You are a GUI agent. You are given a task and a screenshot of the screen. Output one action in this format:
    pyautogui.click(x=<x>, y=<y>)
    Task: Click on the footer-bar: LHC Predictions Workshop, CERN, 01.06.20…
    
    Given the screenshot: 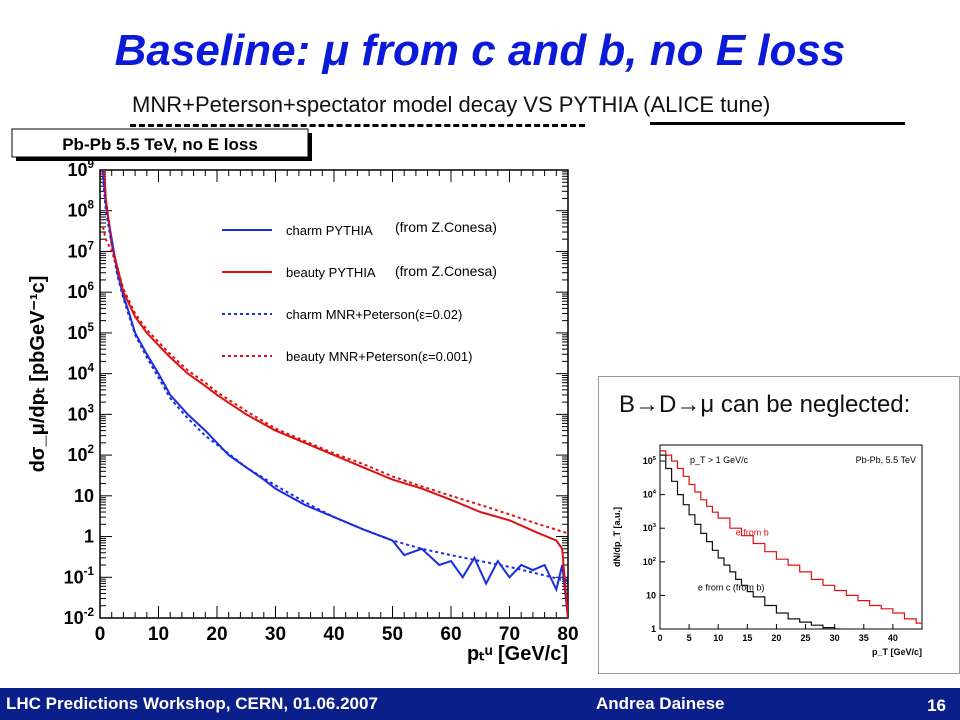 What is the action you would take?
    pyautogui.click(x=480, y=704)
    